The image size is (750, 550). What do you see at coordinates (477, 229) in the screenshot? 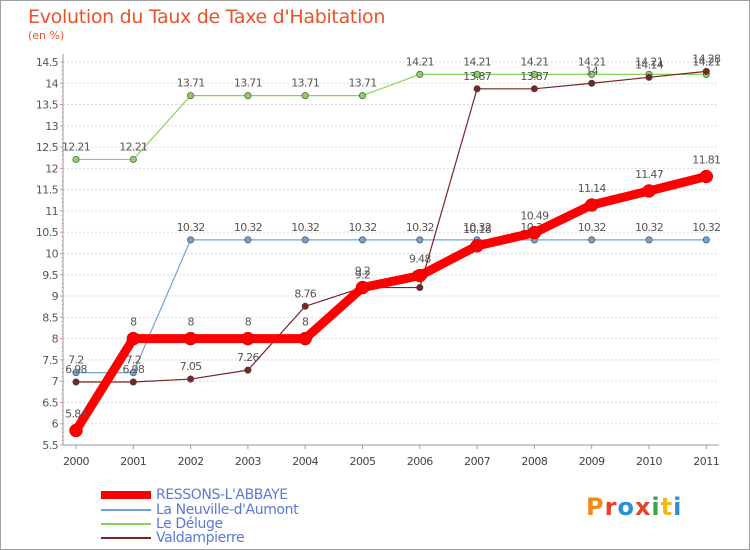
I see `data-label: 10.18` at bounding box center [477, 229].